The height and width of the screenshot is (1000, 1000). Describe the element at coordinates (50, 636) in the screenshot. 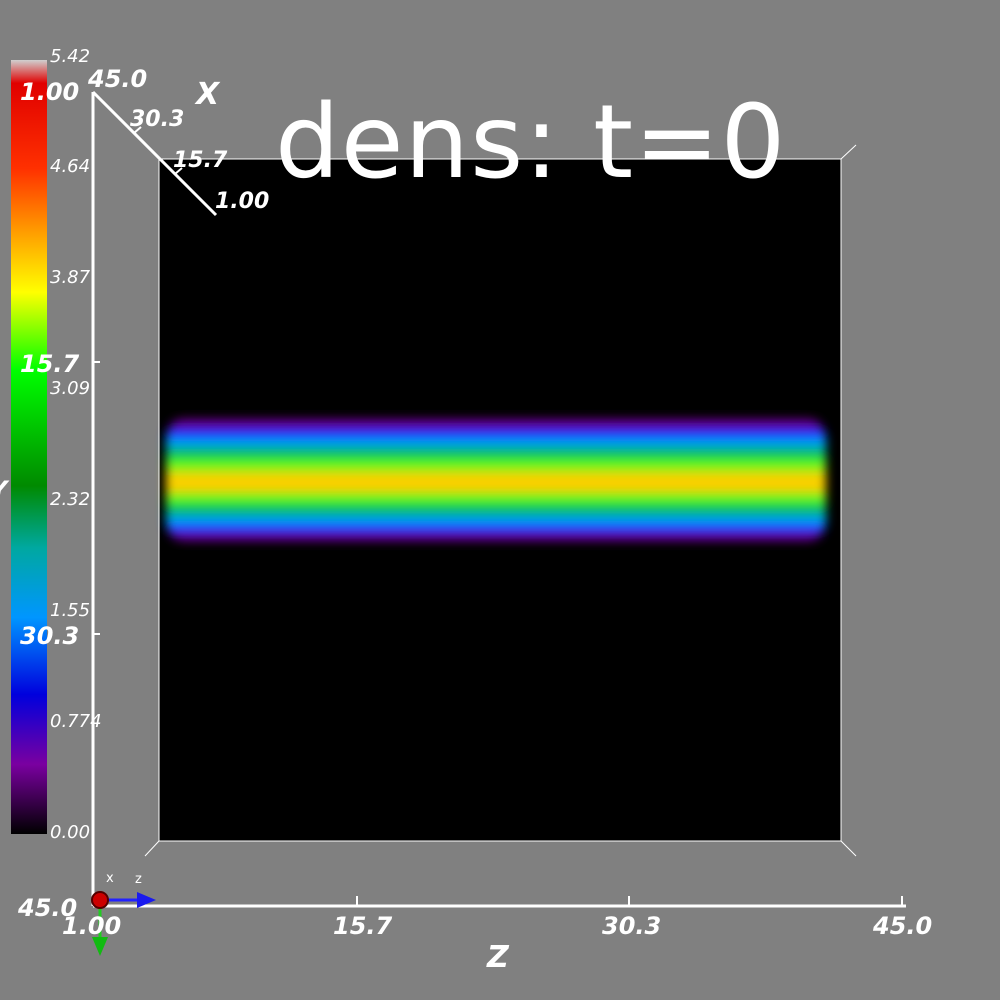

I see `y-tick-label: 30.3` at that location.